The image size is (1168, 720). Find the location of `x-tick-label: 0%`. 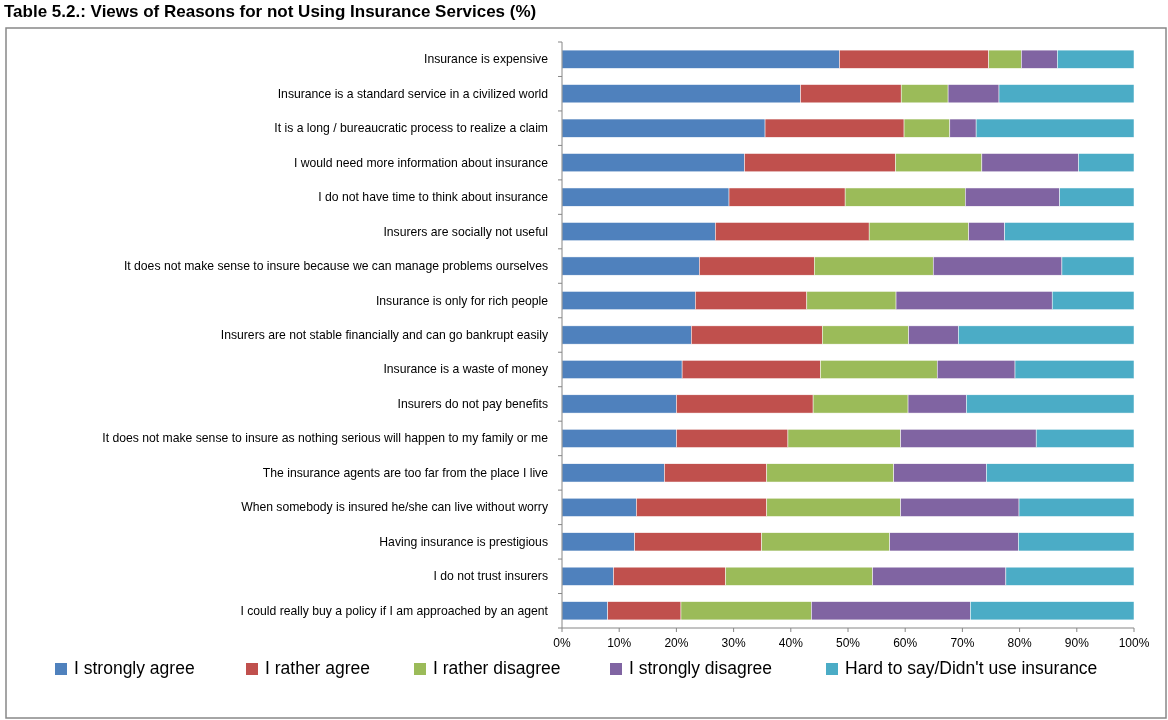

x-tick-label: 0% is located at coordinates (562, 643).